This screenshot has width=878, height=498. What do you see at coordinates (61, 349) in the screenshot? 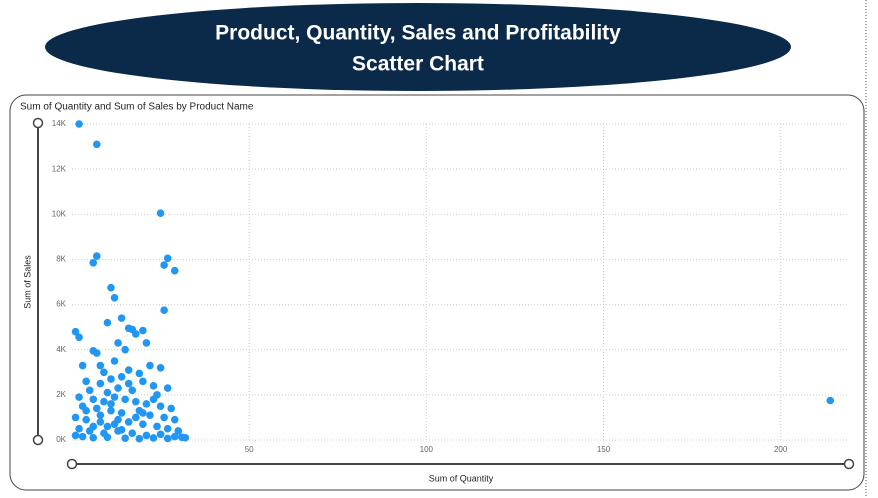
I see `y-tick-label: 4K` at bounding box center [61, 349].